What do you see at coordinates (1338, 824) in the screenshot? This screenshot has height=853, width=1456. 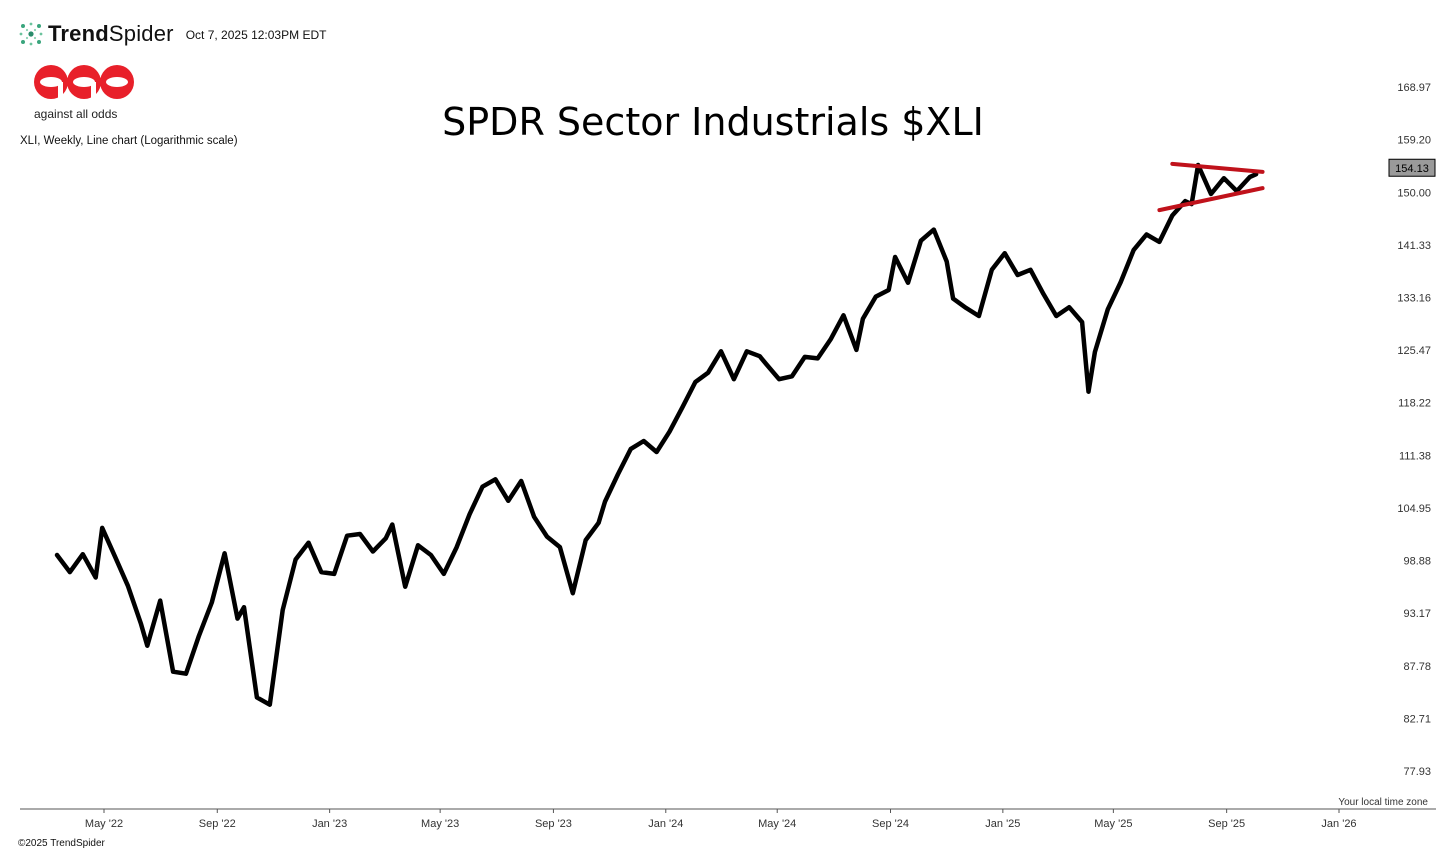 I see `x-tick-label: Jan '26` at bounding box center [1338, 824].